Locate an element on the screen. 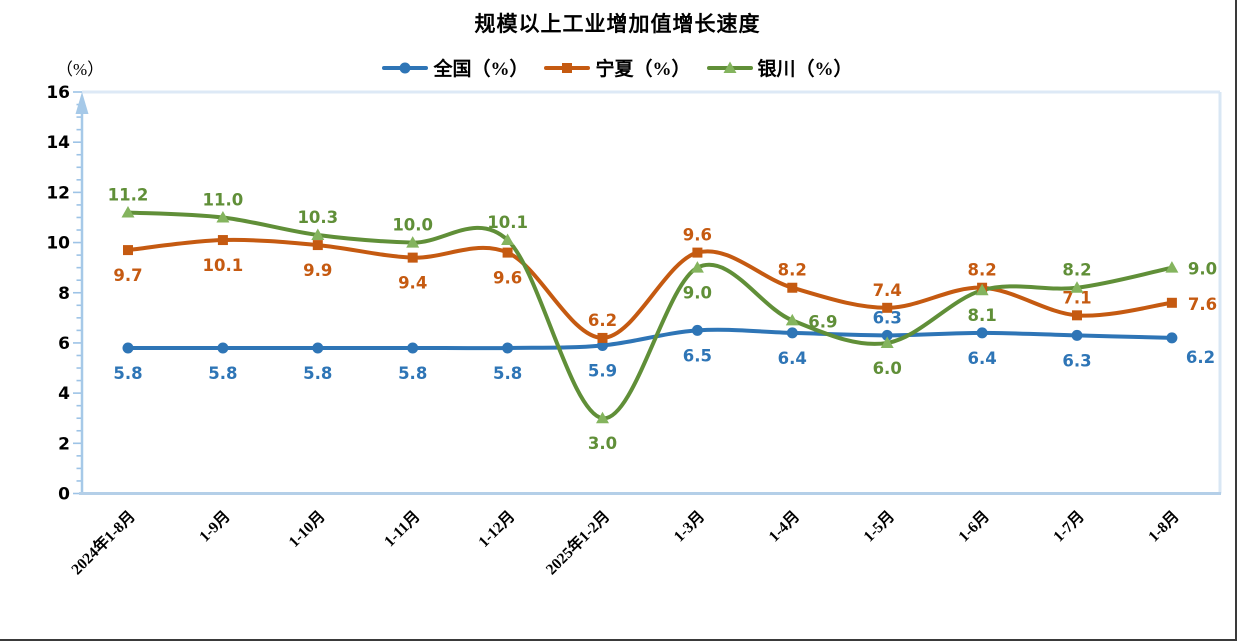 This screenshot has width=1237, height=641. y-axis-tick-label: 10 is located at coordinates (58, 244).